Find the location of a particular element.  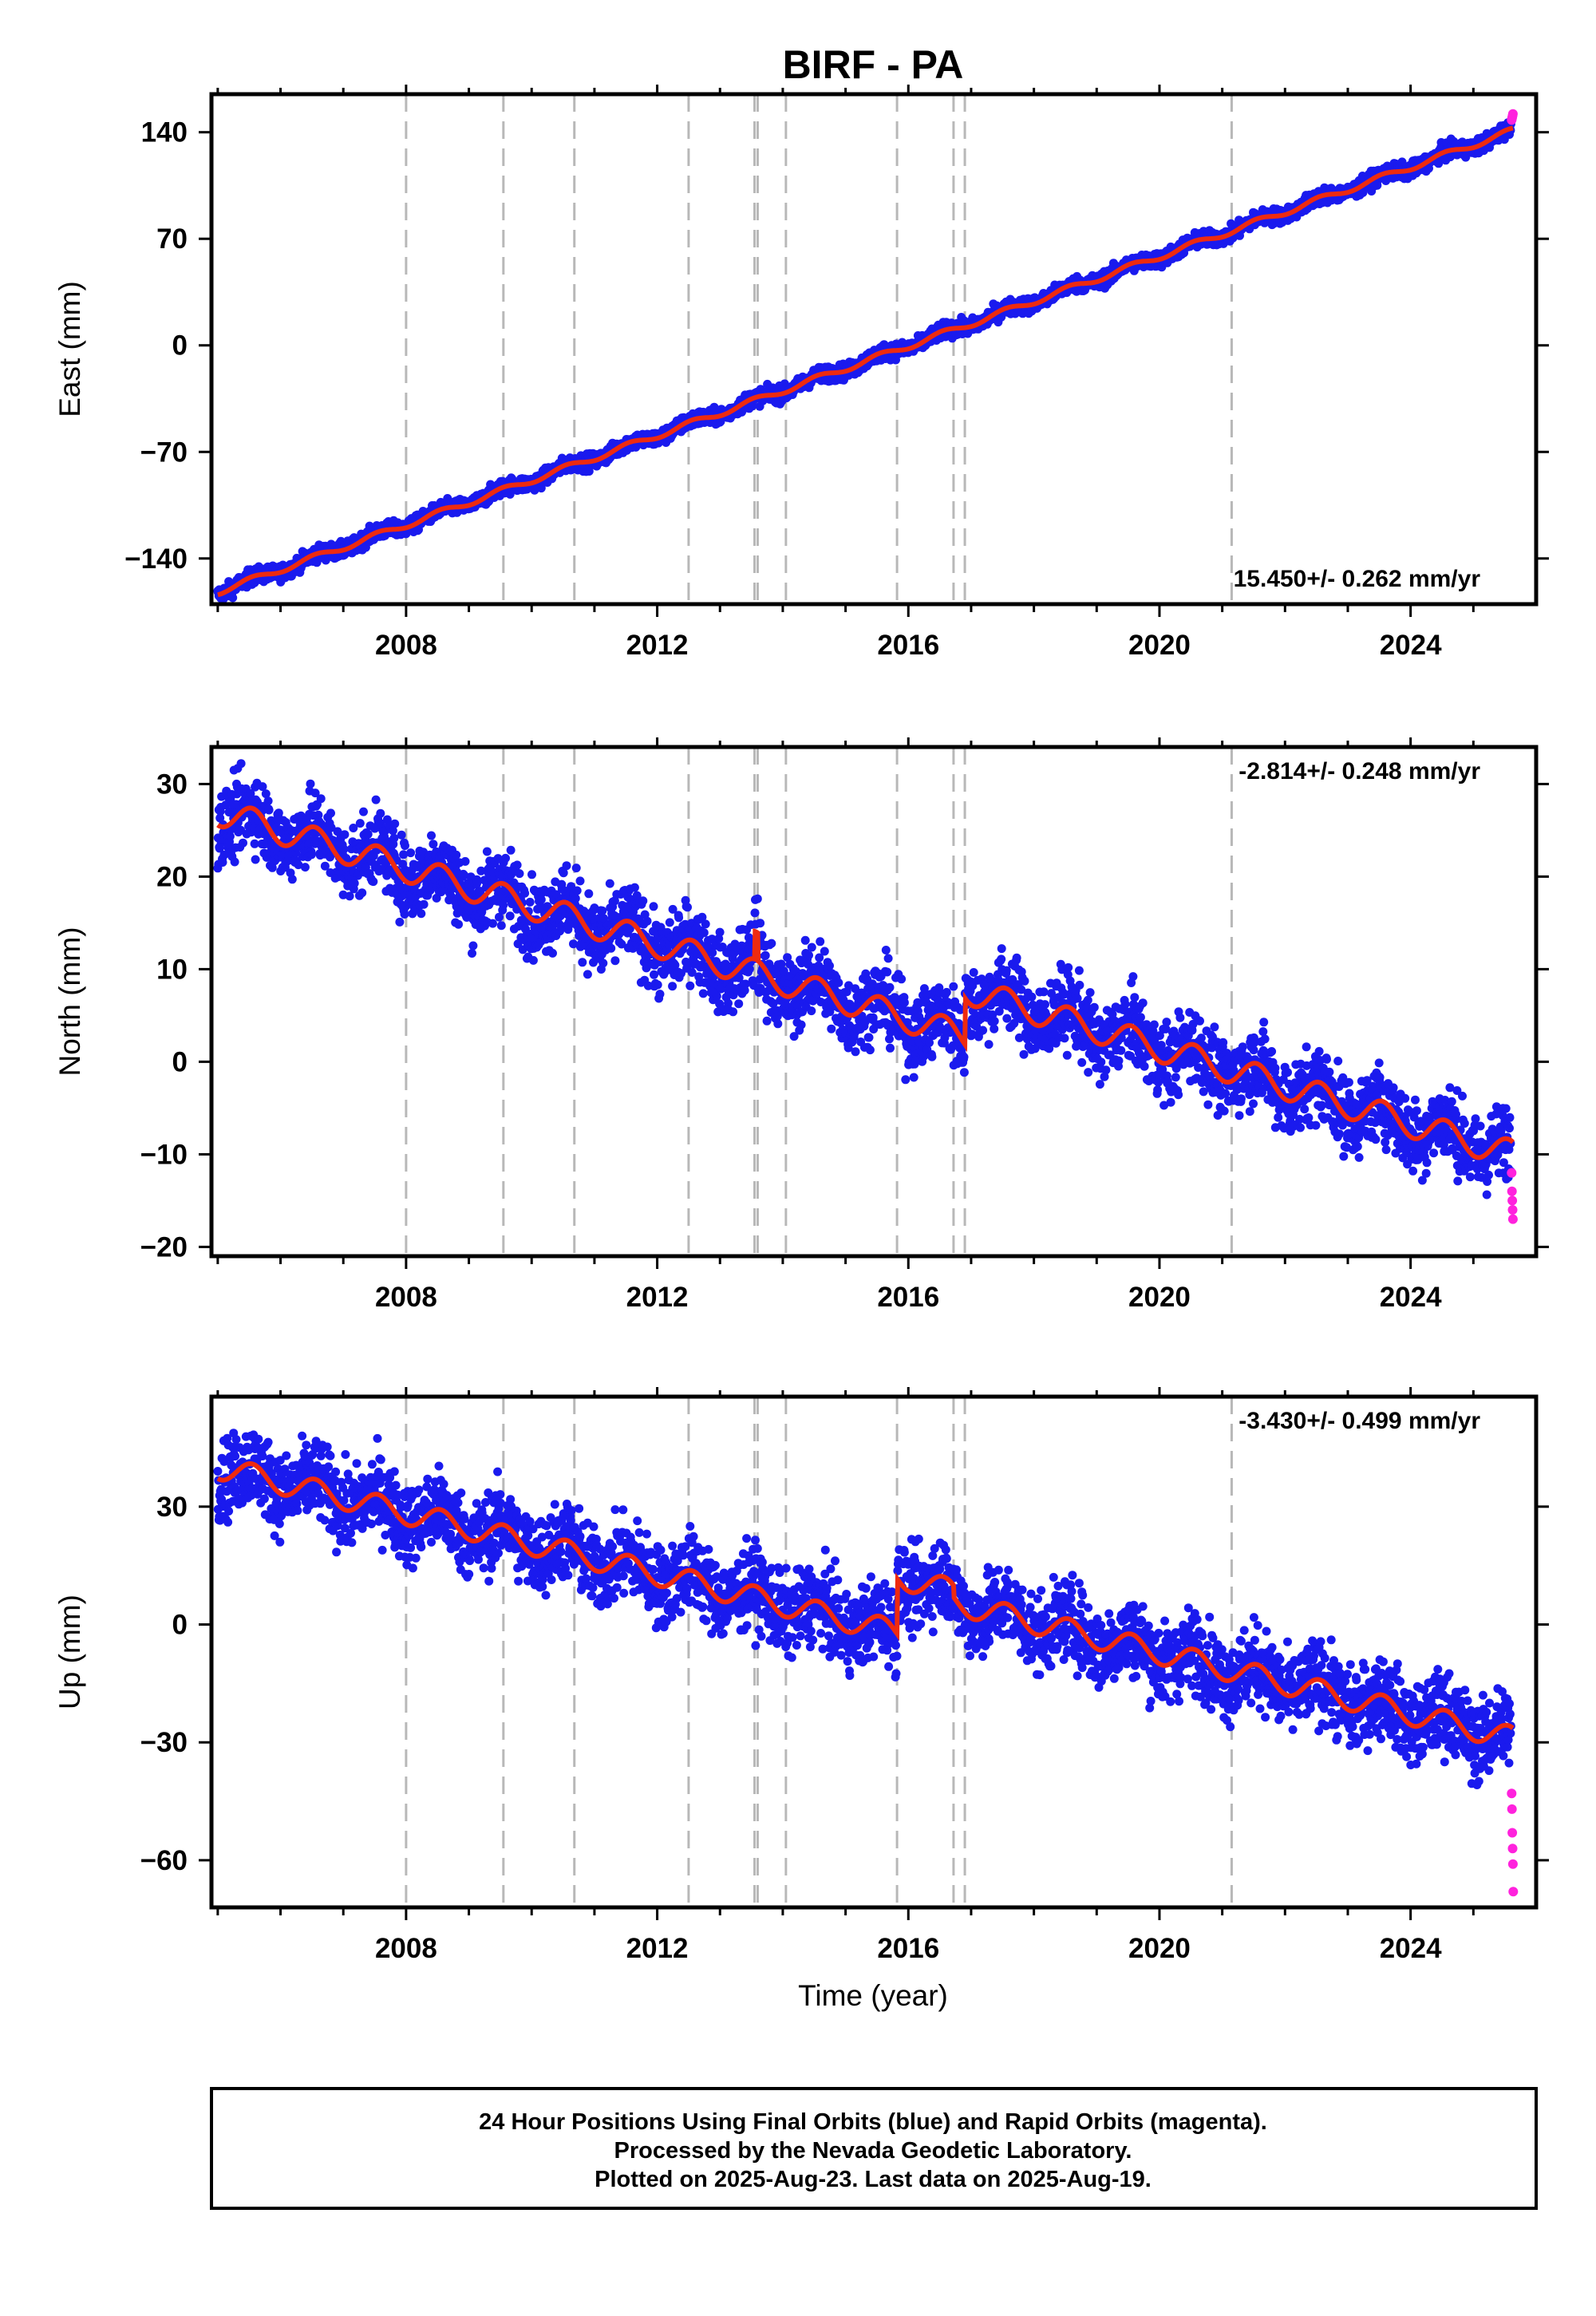

rate-annotation: 15.450+/- 0.262 mm/yr is located at coordinates (1357, 579).